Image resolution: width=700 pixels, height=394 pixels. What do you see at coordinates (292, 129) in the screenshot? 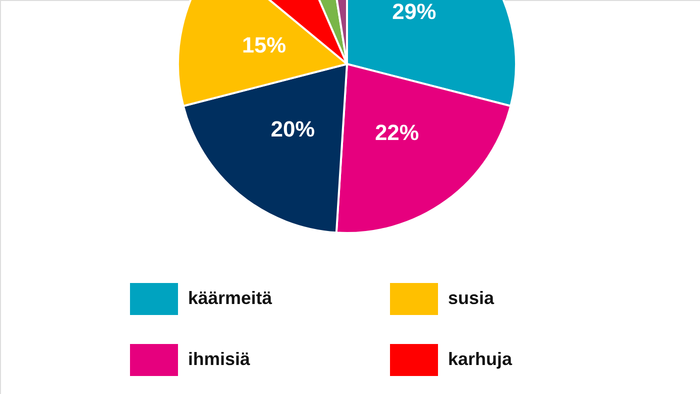
I see `data-label: 20%` at bounding box center [292, 129].